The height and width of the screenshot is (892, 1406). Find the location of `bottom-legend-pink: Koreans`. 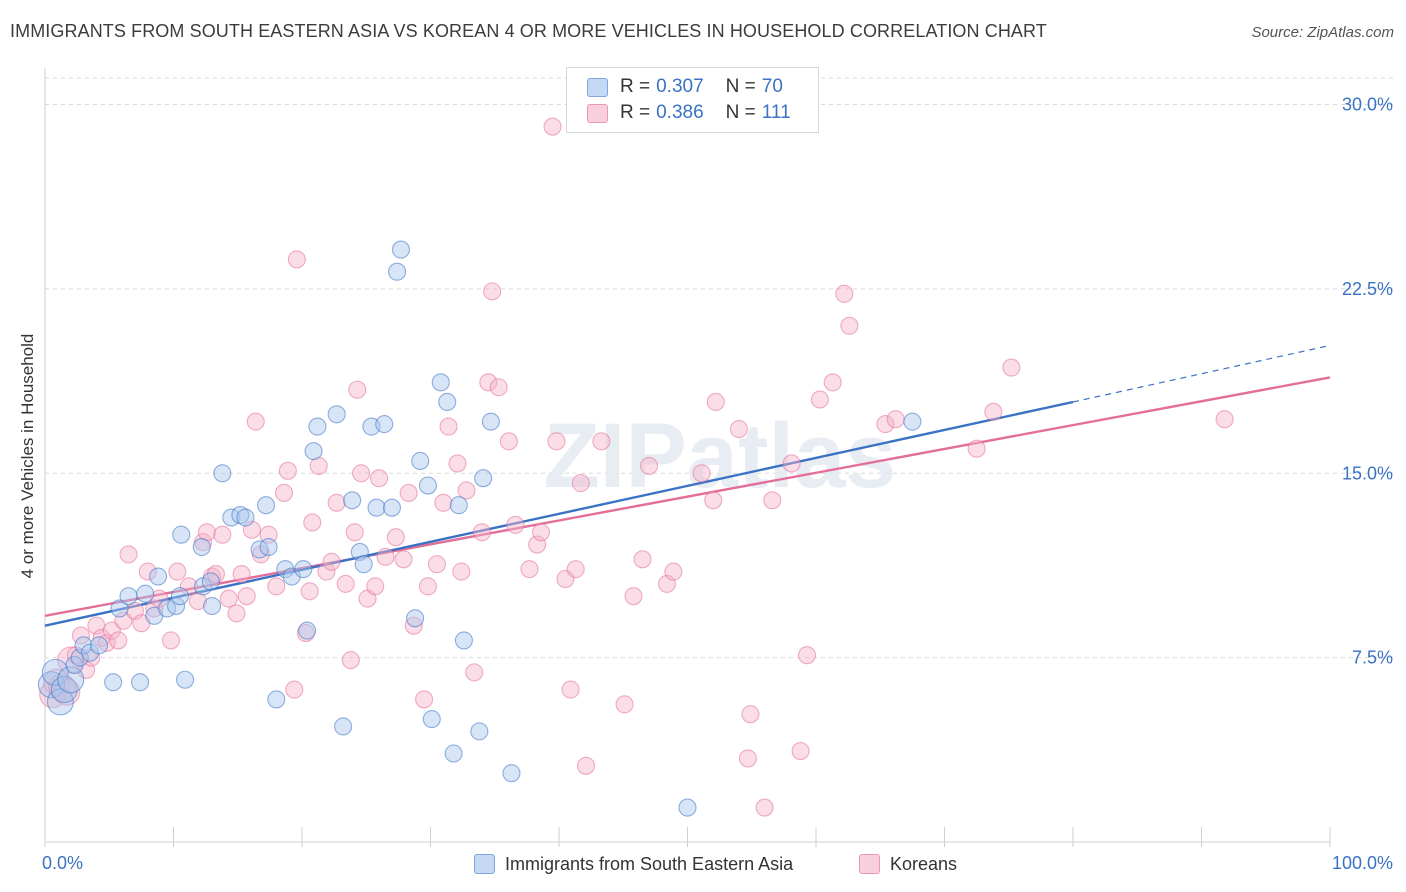

bottom-legend-pink: Koreans is located at coordinates (908, 864).